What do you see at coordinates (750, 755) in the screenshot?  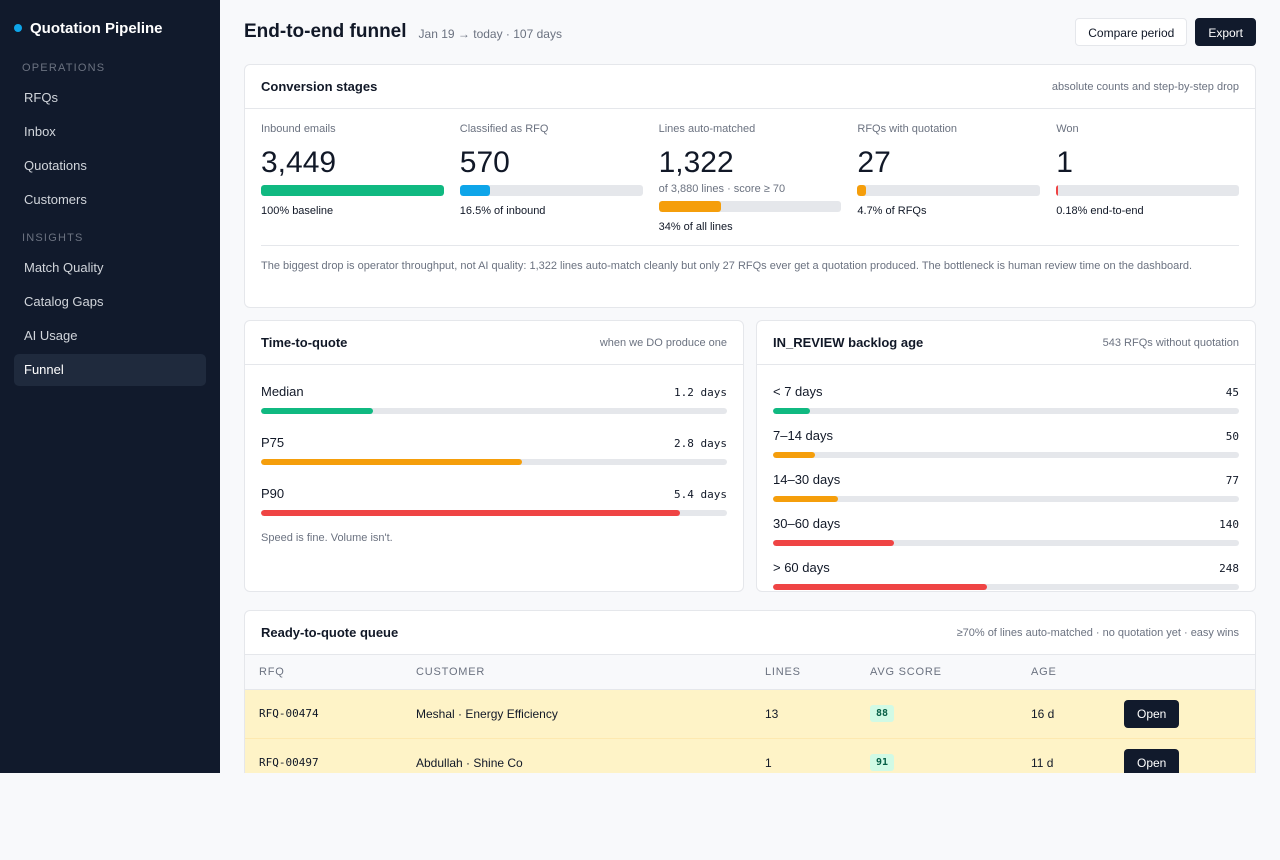 I see `table-row: RFQ-00497 Abdullah · Shine Co 1 91 11 d Open` at bounding box center [750, 755].